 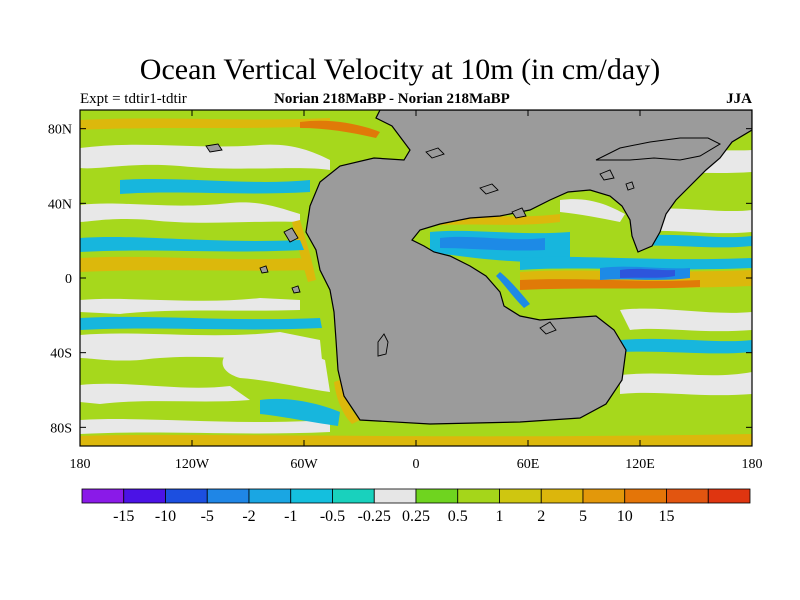 I want to click on colorbar-label: 2, so click(x=541, y=516).